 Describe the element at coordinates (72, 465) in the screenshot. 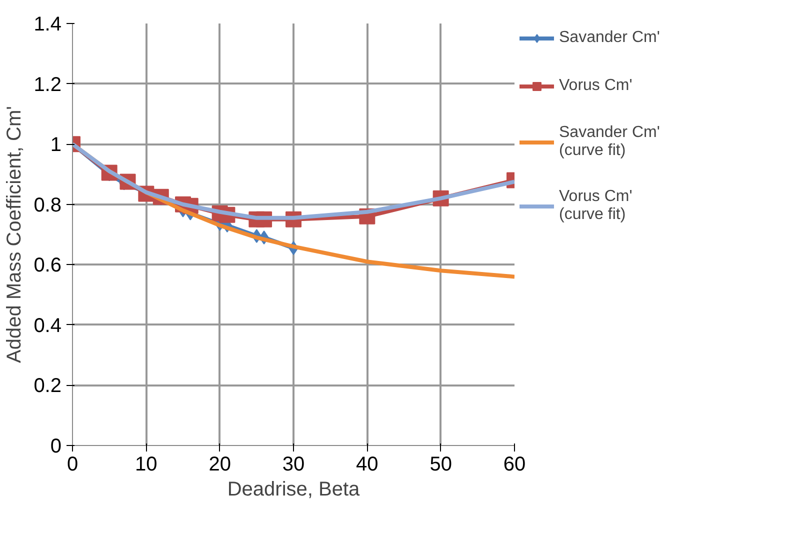

I see `x-tick-label: 0` at that location.